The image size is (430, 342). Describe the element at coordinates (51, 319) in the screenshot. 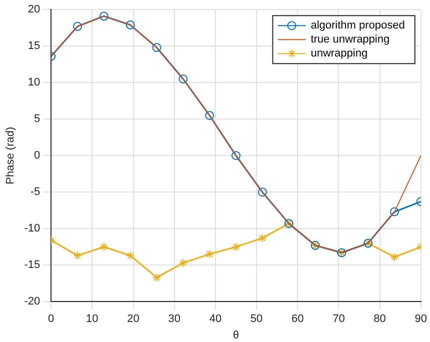

I see `x-tick-label: 0` at that location.